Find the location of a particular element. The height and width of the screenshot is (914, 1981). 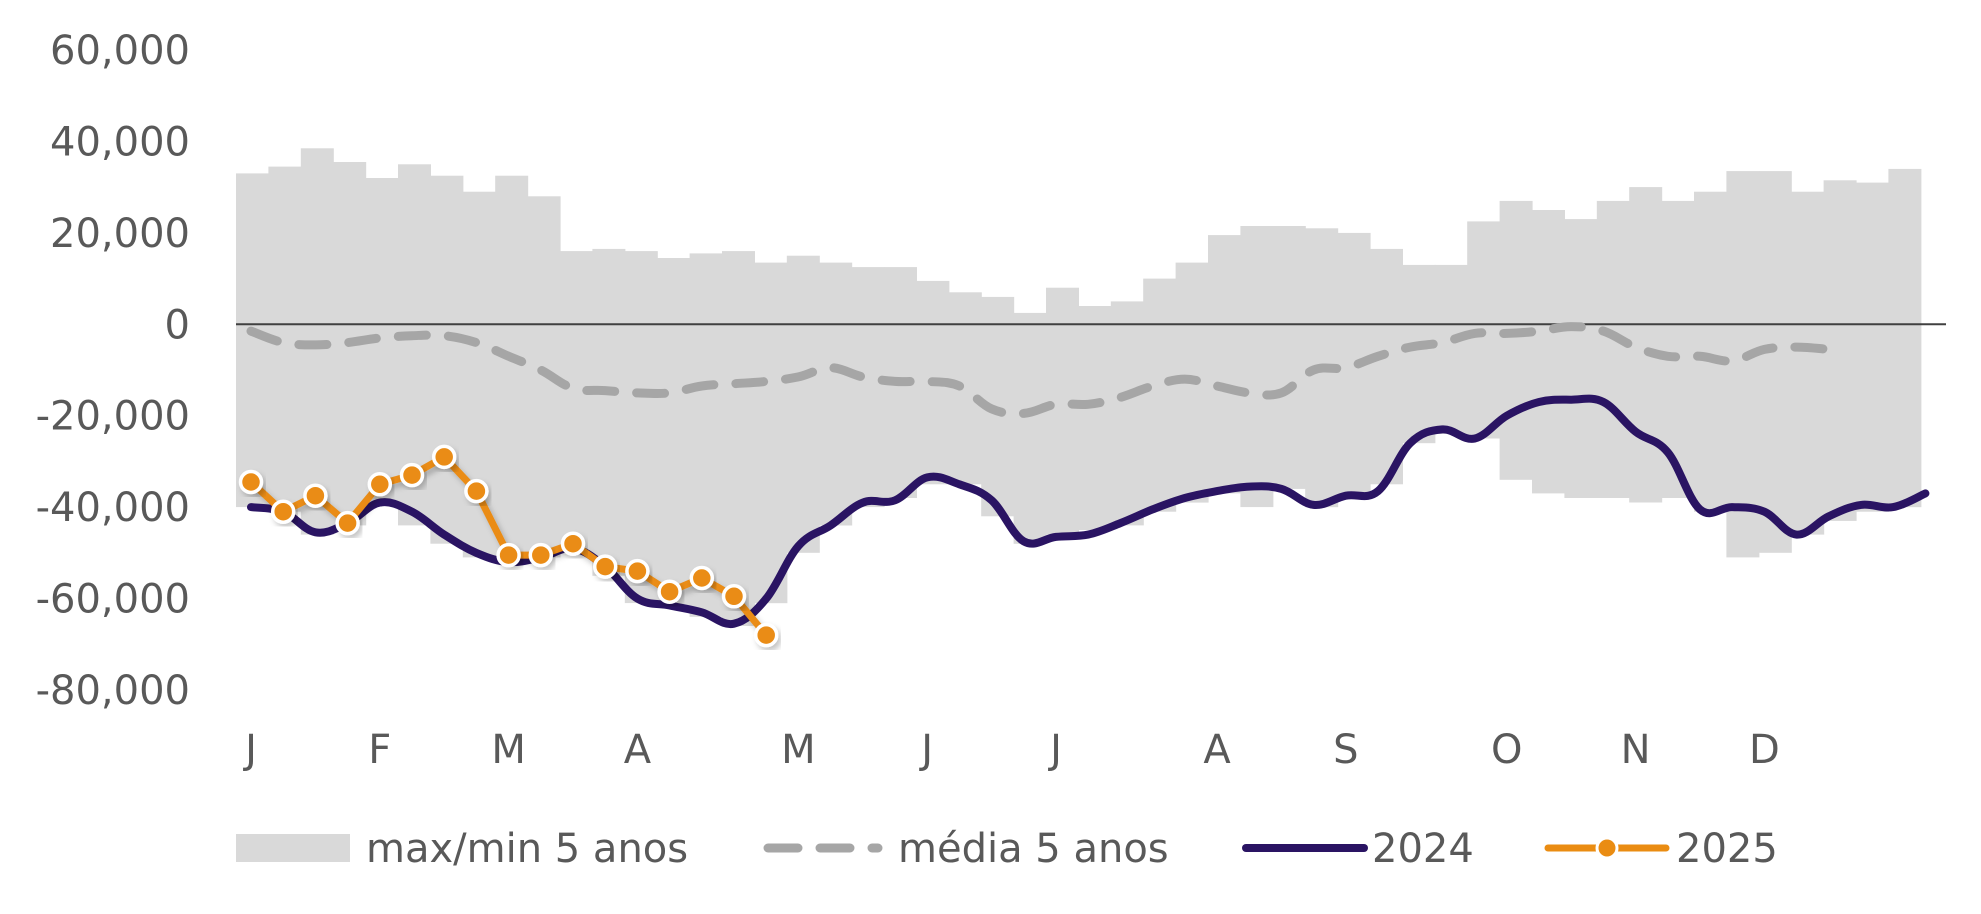

y-tick-label: -80,000 is located at coordinates (113, 691).